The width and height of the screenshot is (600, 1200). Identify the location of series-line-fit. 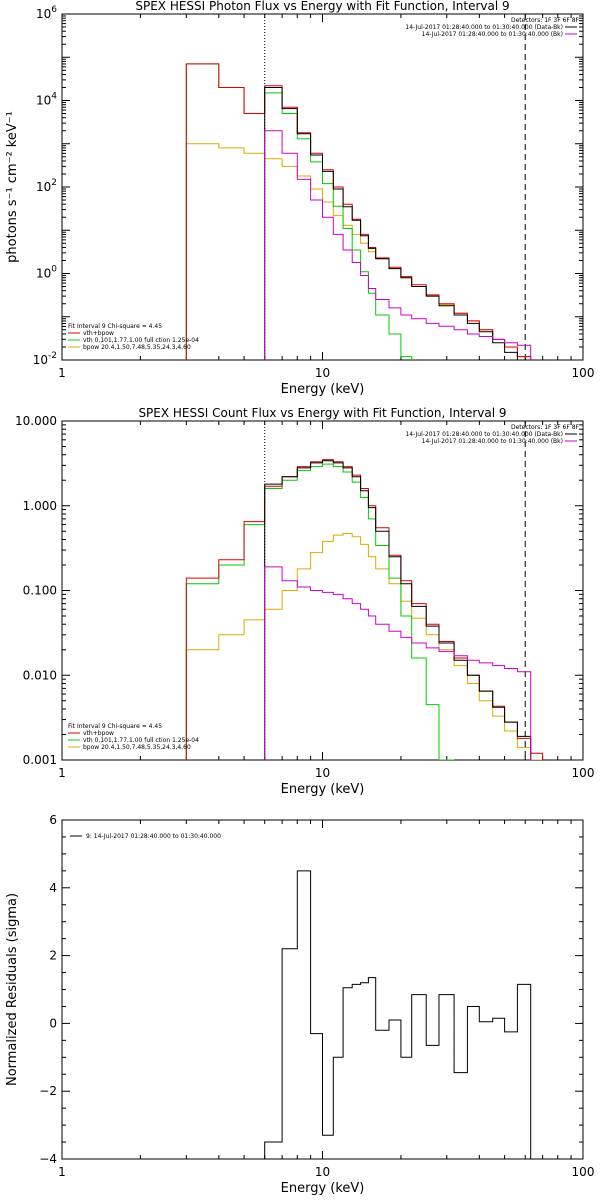
(358, 211).